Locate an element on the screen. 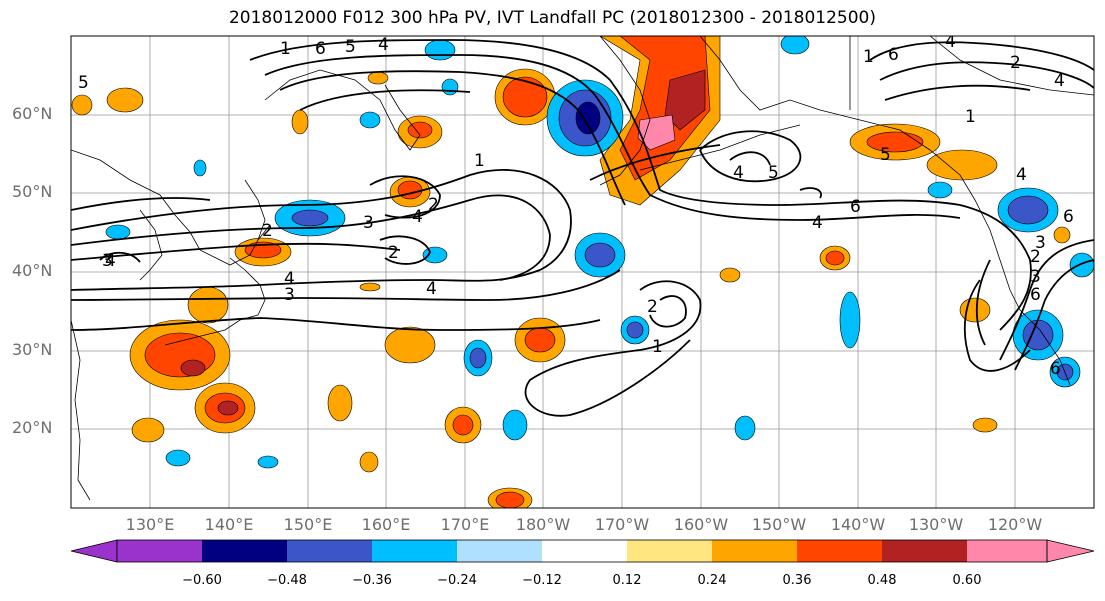  lon-label: 140°W is located at coordinates (858, 524).